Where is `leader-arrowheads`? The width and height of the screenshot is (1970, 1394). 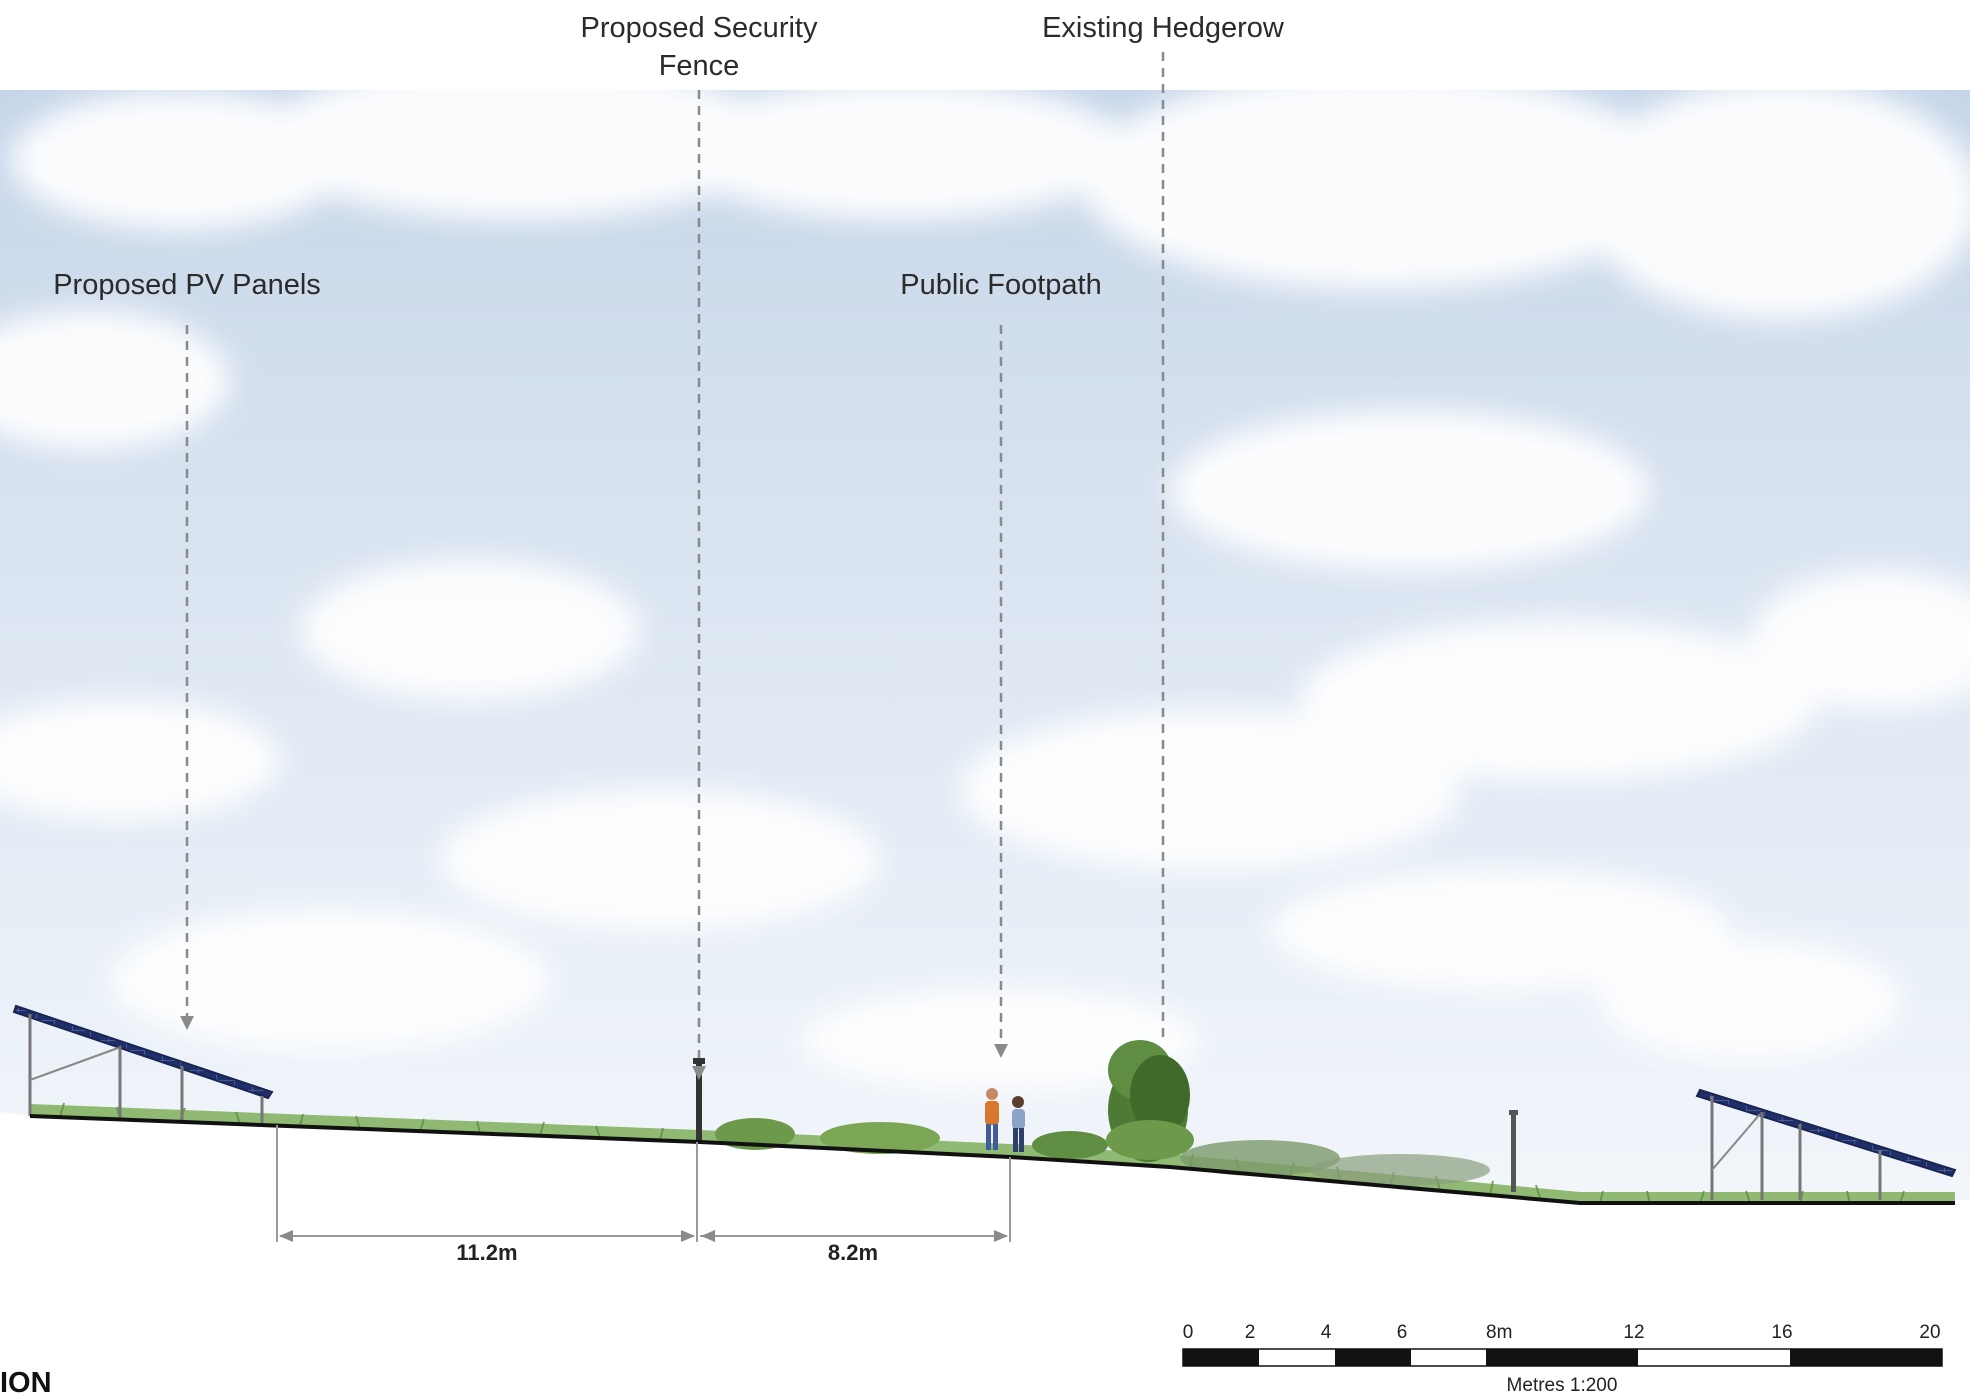
leader-arrowheads is located at coordinates (594, 1048).